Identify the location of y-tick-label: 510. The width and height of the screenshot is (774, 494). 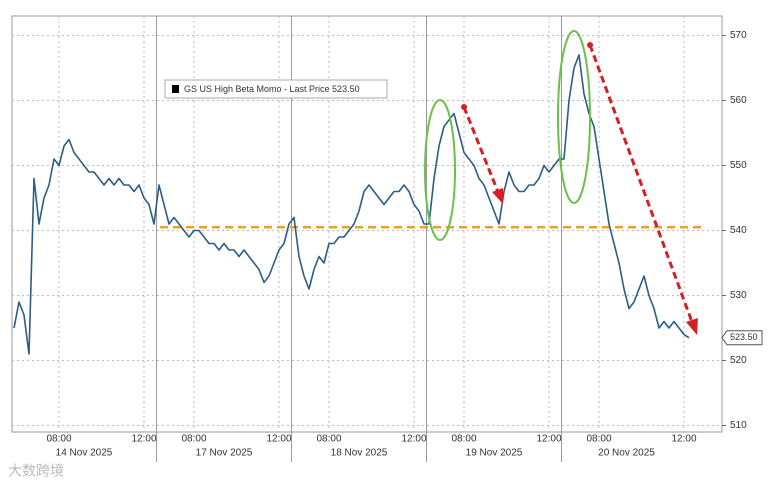
(738, 425).